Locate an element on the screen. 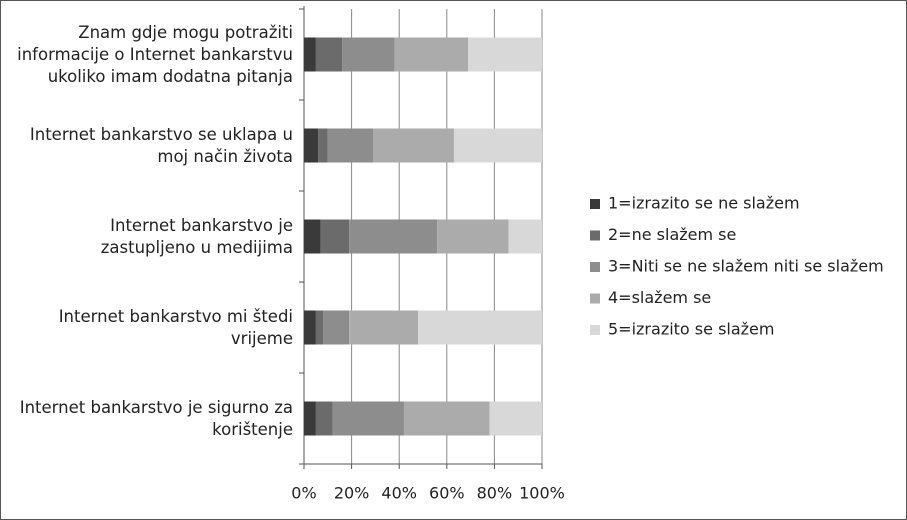 This screenshot has width=907, height=520. legend-label: 4=slažem se is located at coordinates (659, 297).